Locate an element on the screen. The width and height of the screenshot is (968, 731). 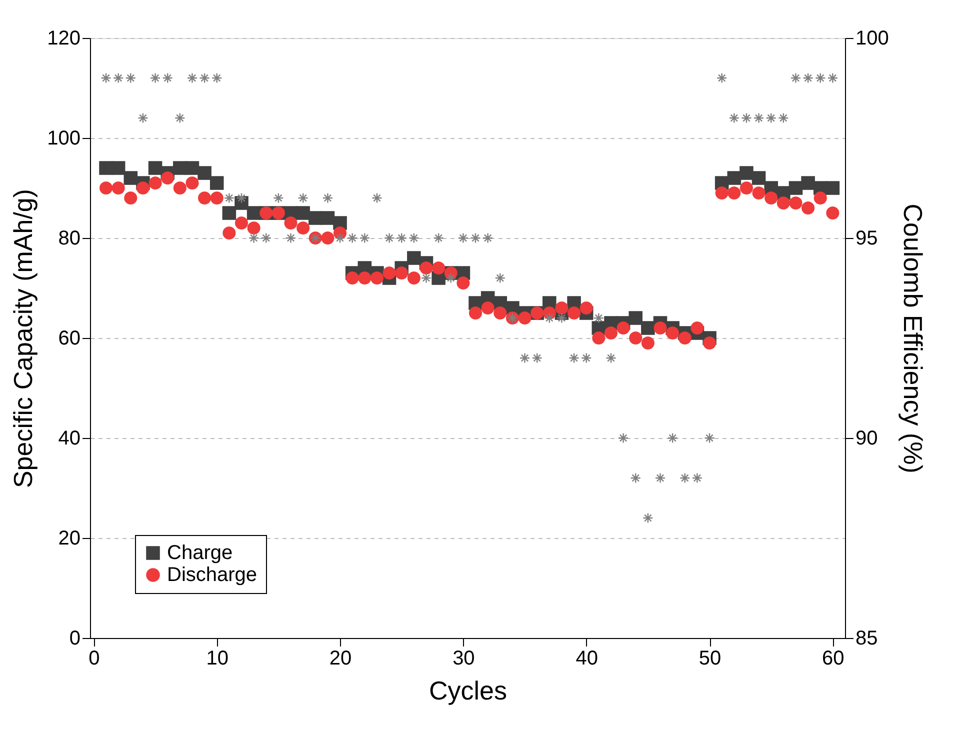
x-tick-label: 20 is located at coordinates (340, 659).